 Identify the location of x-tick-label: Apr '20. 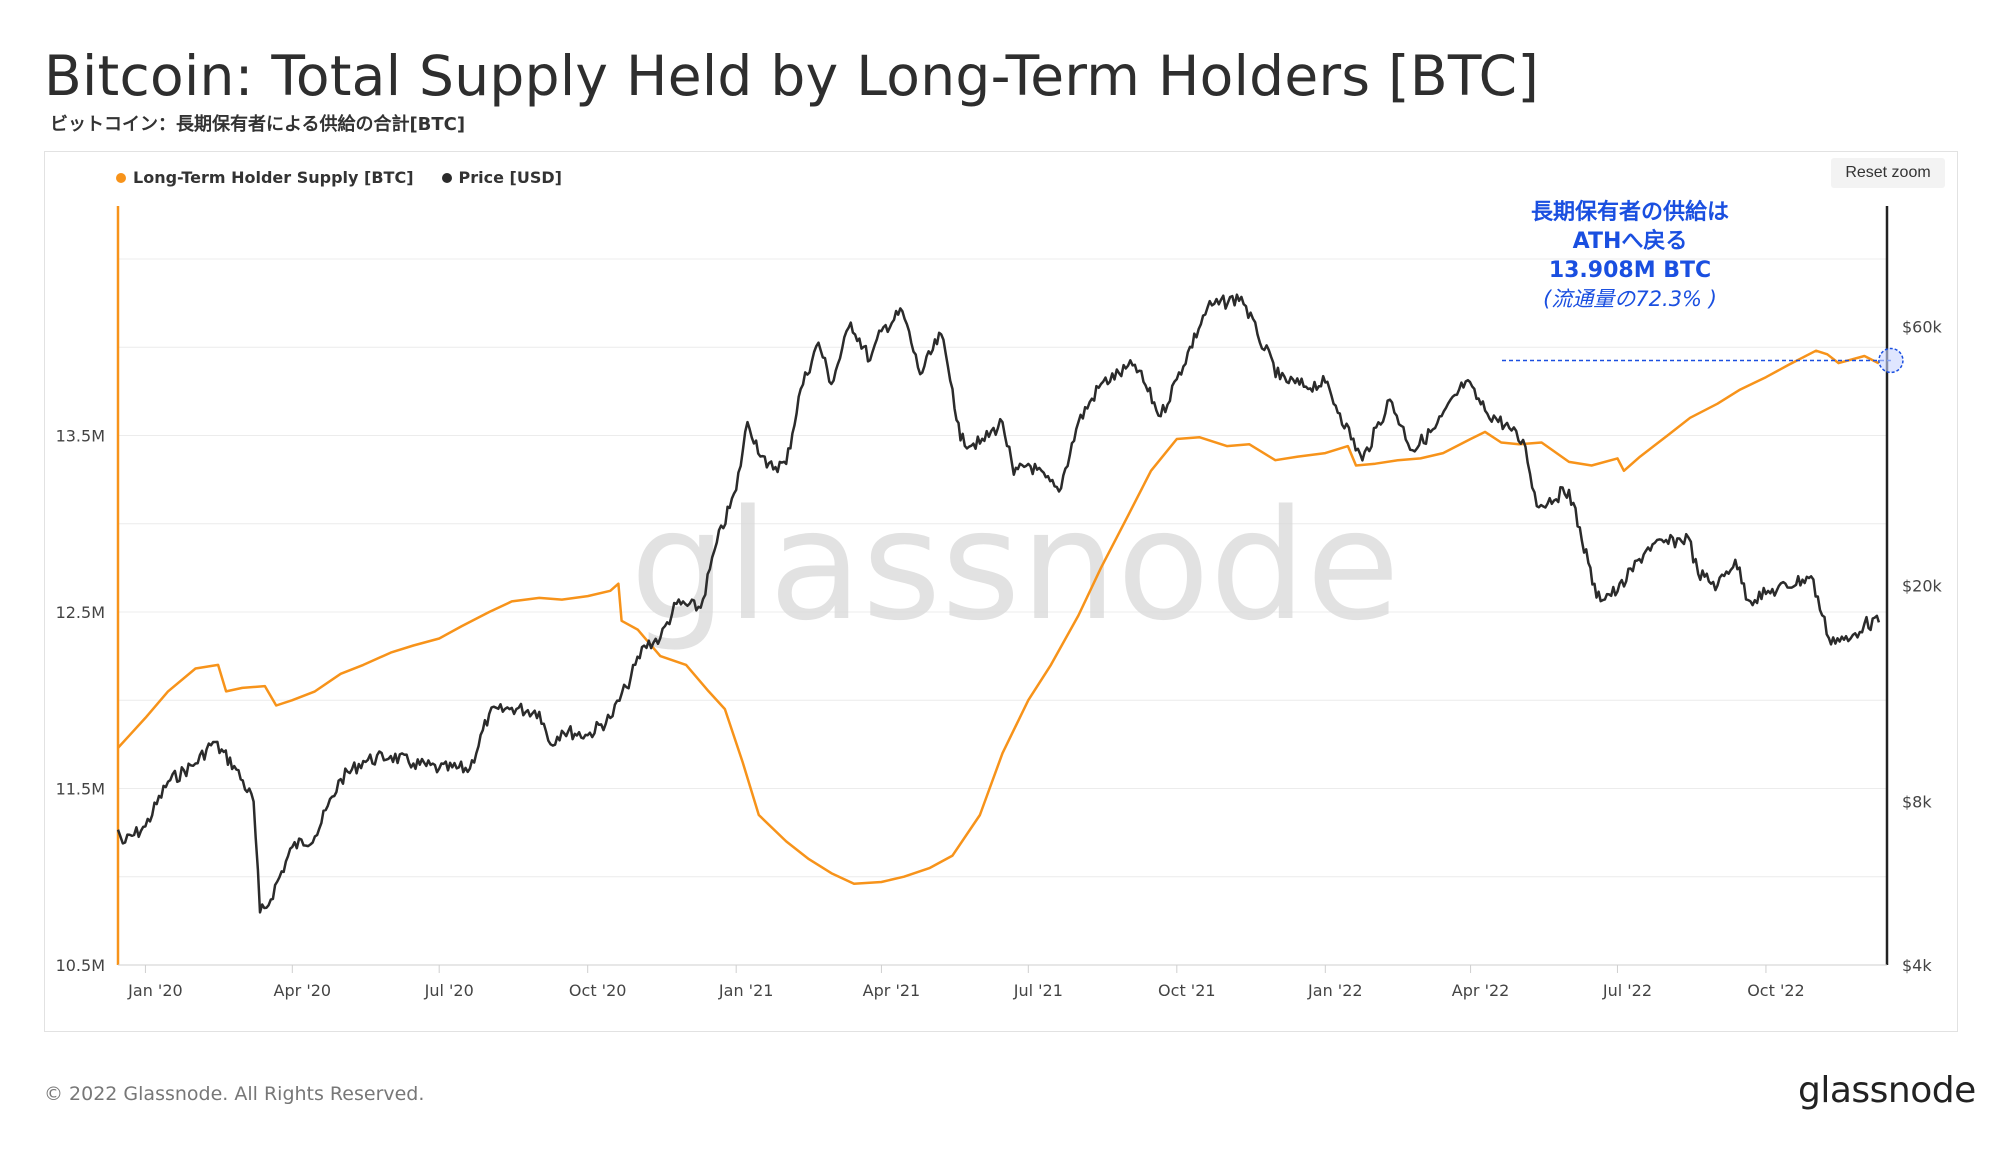
(303, 990).